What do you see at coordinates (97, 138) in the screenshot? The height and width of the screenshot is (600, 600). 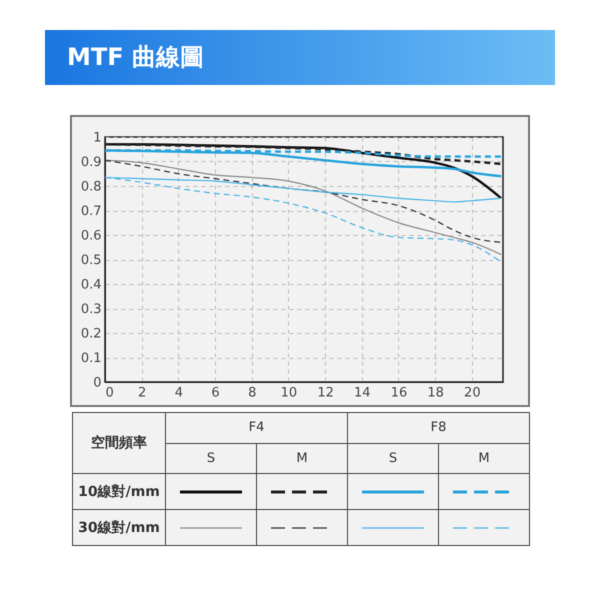 I see `y-tick-label: 1` at bounding box center [97, 138].